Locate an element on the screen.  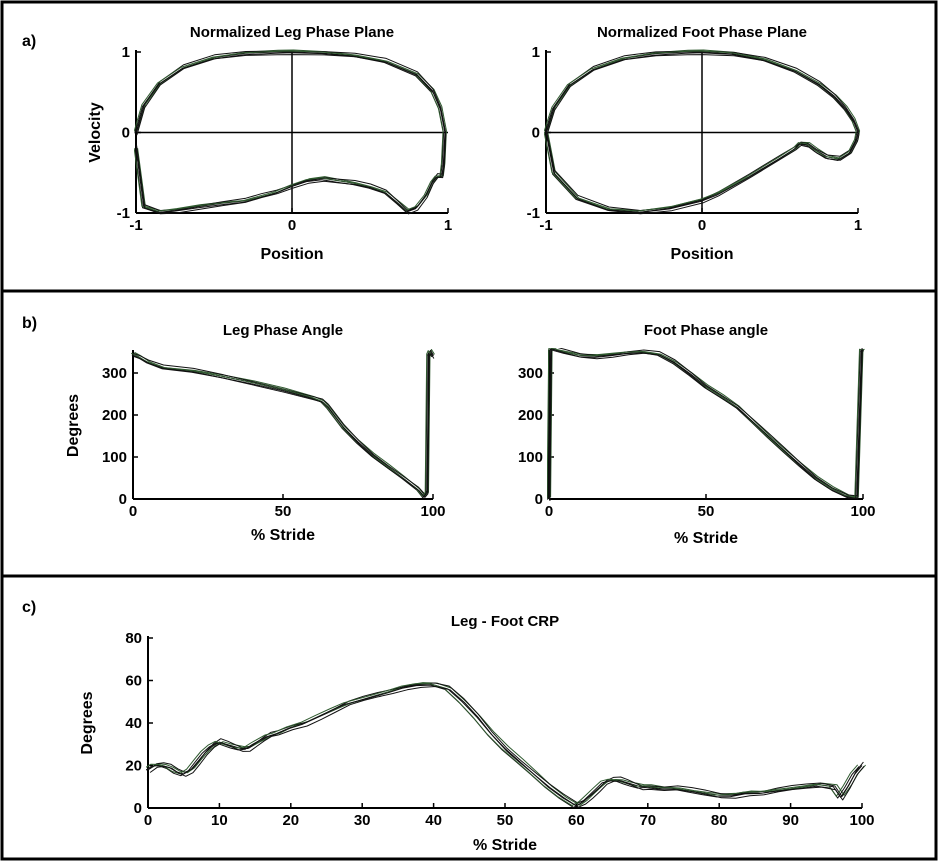
x-tick-label: 40 is located at coordinates (433, 820).